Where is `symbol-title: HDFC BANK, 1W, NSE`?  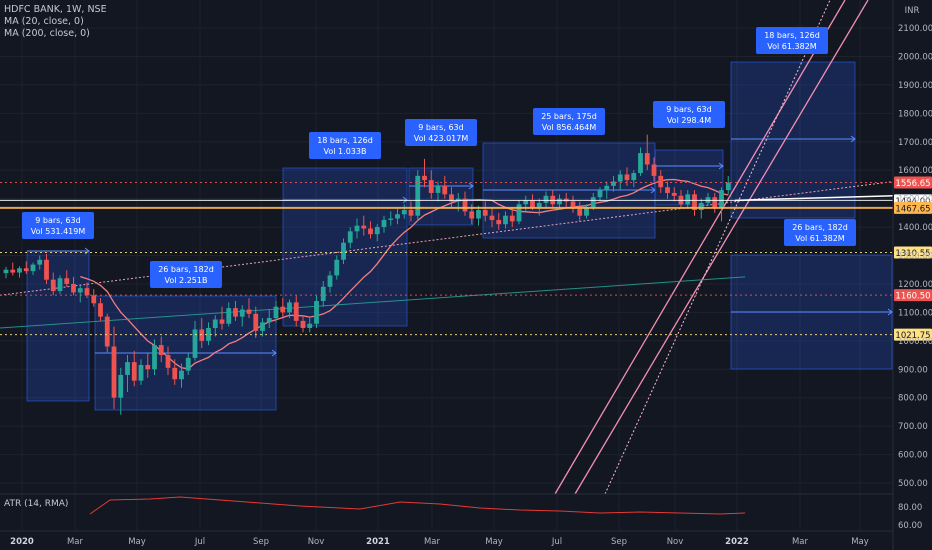
symbol-title: HDFC BANK, 1W, NSE is located at coordinates (55, 9).